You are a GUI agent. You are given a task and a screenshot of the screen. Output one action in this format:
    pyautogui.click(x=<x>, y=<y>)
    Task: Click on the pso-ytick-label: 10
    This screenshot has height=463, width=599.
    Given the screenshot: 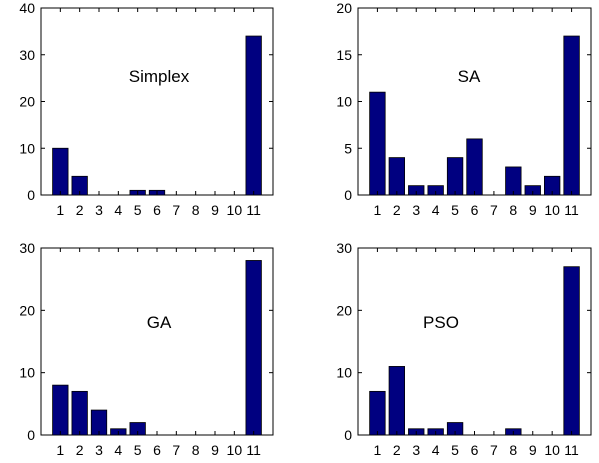 What is the action you would take?
    pyautogui.click(x=344, y=373)
    